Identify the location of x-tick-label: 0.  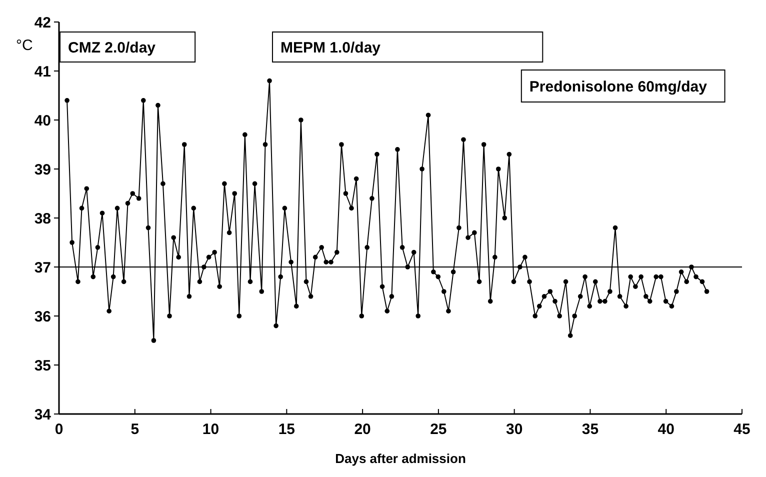
(59, 429).